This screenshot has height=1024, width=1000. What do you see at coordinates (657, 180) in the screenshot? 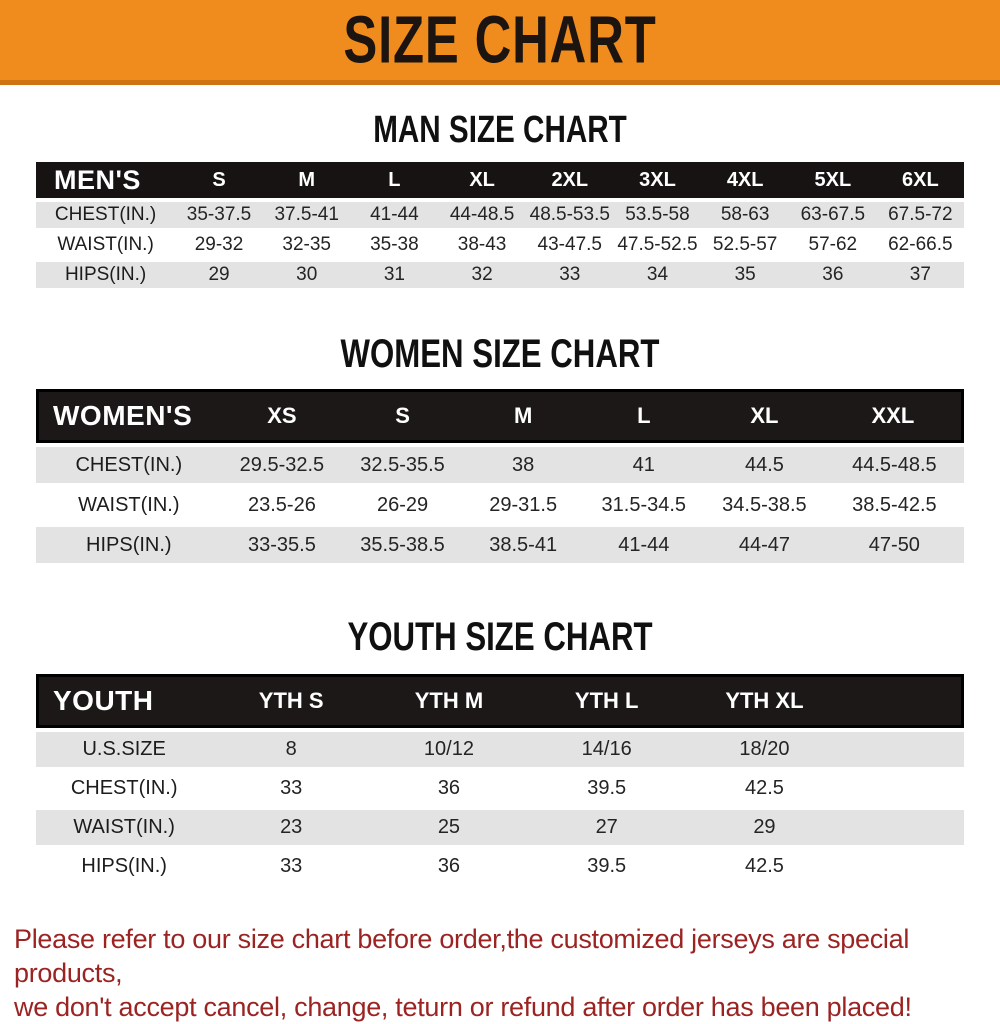
I see `size-column-header: 3XL` at bounding box center [657, 180].